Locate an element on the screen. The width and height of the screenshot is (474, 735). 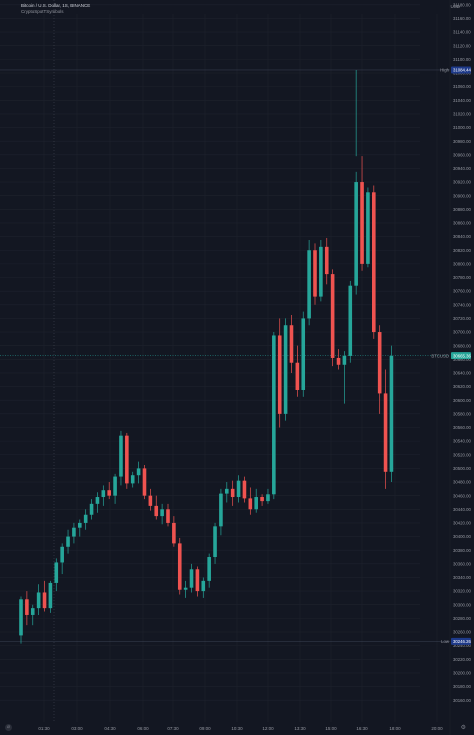
x-tick-label: 20:00 is located at coordinates (437, 728).